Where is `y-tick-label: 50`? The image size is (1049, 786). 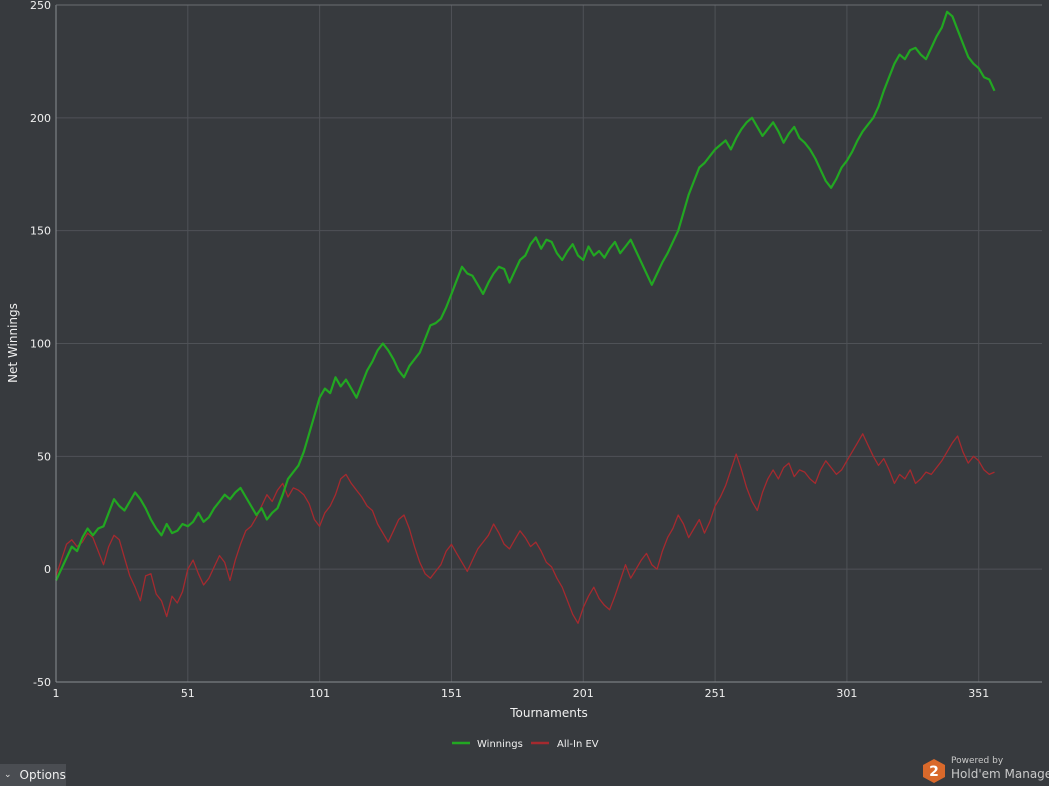 y-tick-label: 50 is located at coordinates (44, 456).